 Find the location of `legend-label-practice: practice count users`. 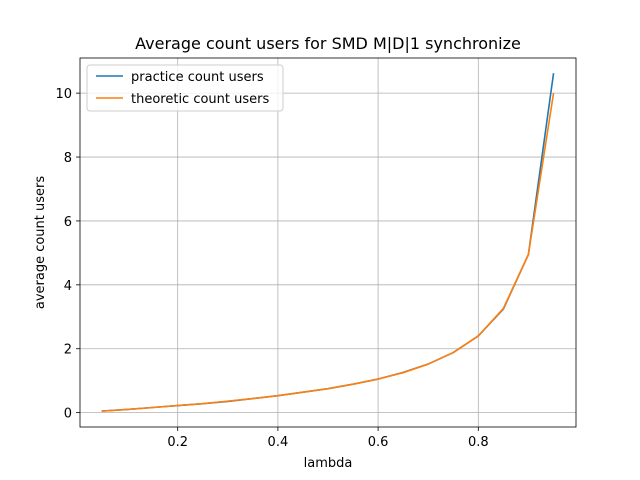

legend-label-practice: practice count users is located at coordinates (197, 77).